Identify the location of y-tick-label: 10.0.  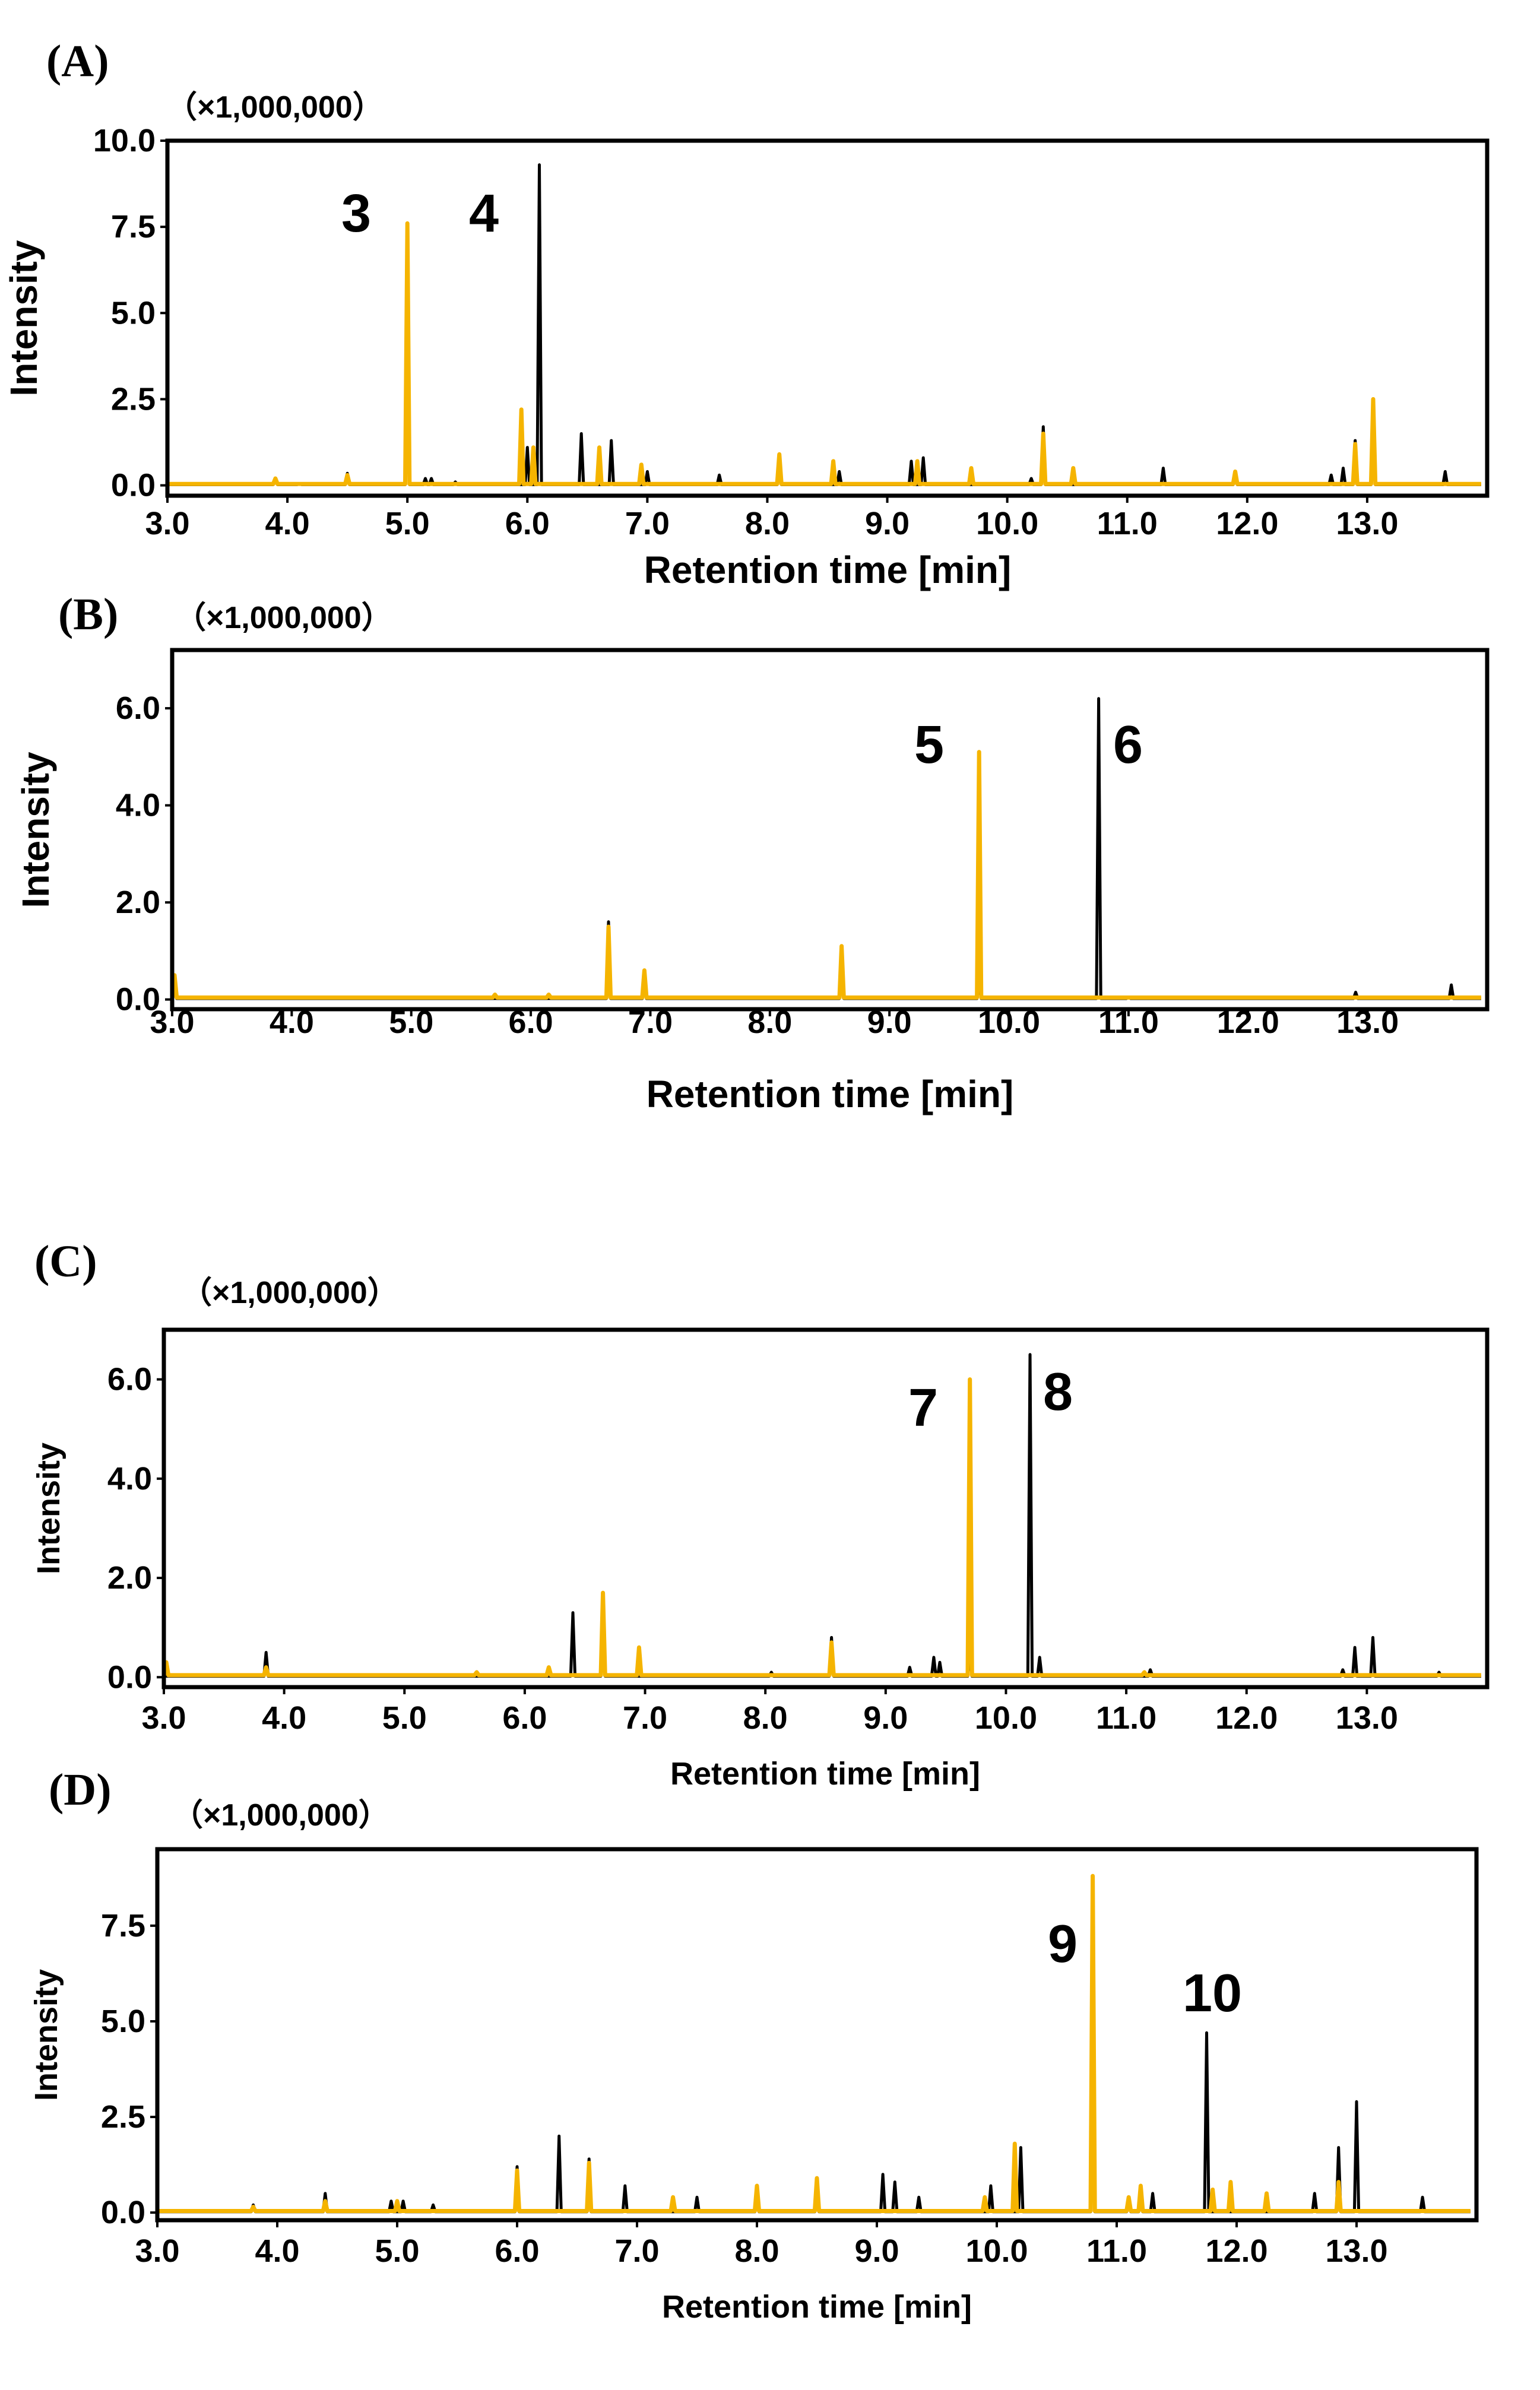
(124, 141).